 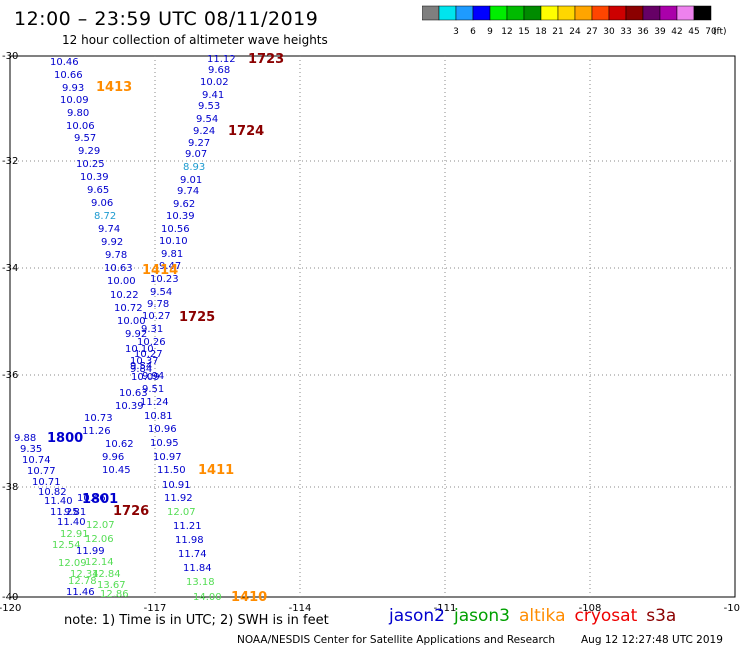 What do you see at coordinates (10, 597) in the screenshot?
I see `latitude-tick-label: -40` at bounding box center [10, 597].